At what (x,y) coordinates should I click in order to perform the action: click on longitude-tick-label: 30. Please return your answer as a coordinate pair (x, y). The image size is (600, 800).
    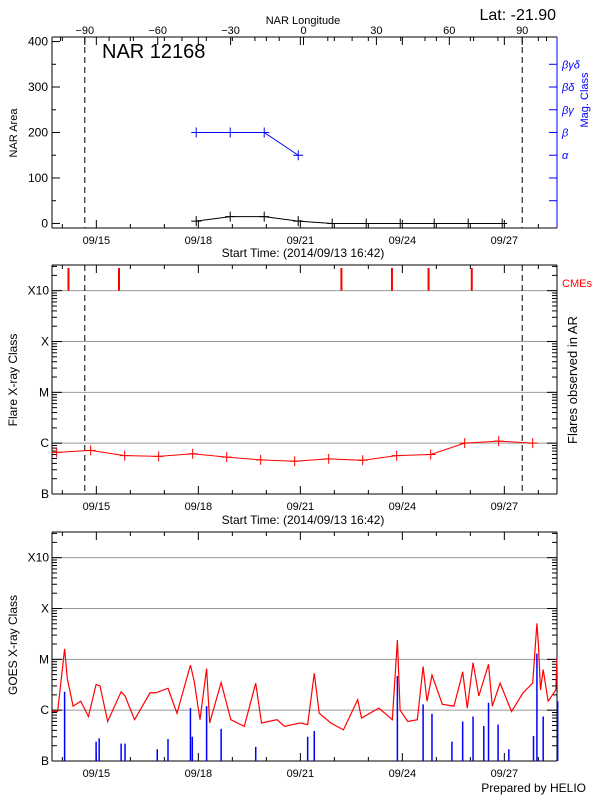
    Looking at the image, I should click on (376, 31).